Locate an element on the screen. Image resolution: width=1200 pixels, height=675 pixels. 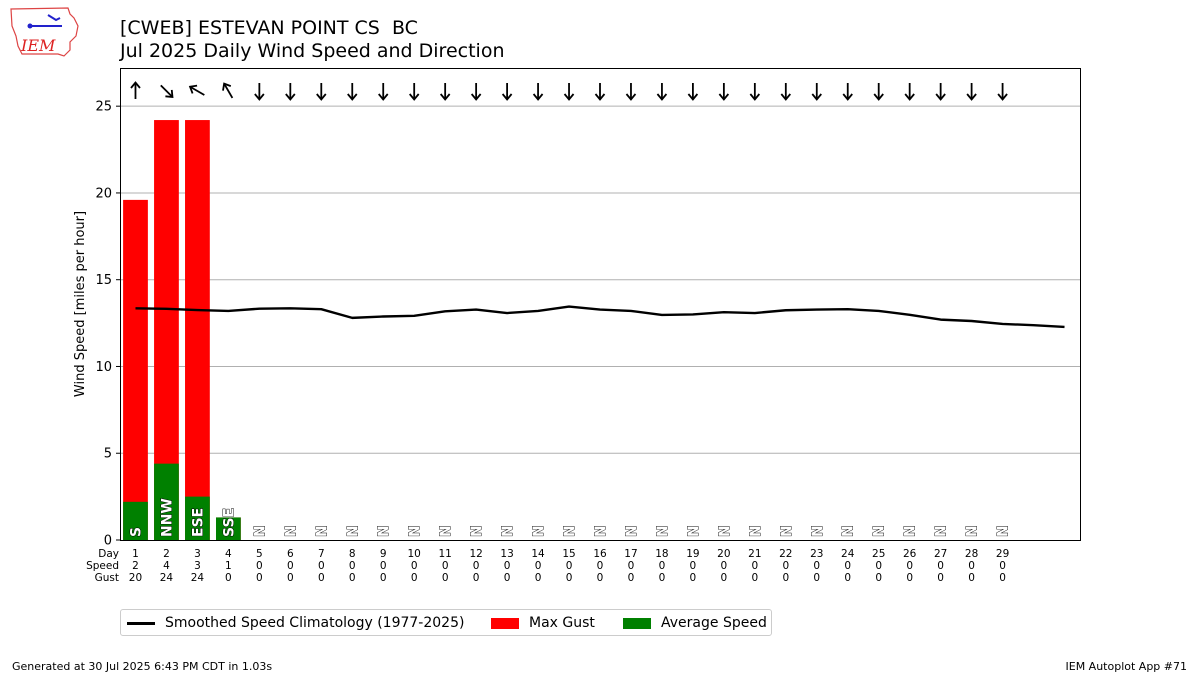
day-label: 3 is located at coordinates (197, 554).